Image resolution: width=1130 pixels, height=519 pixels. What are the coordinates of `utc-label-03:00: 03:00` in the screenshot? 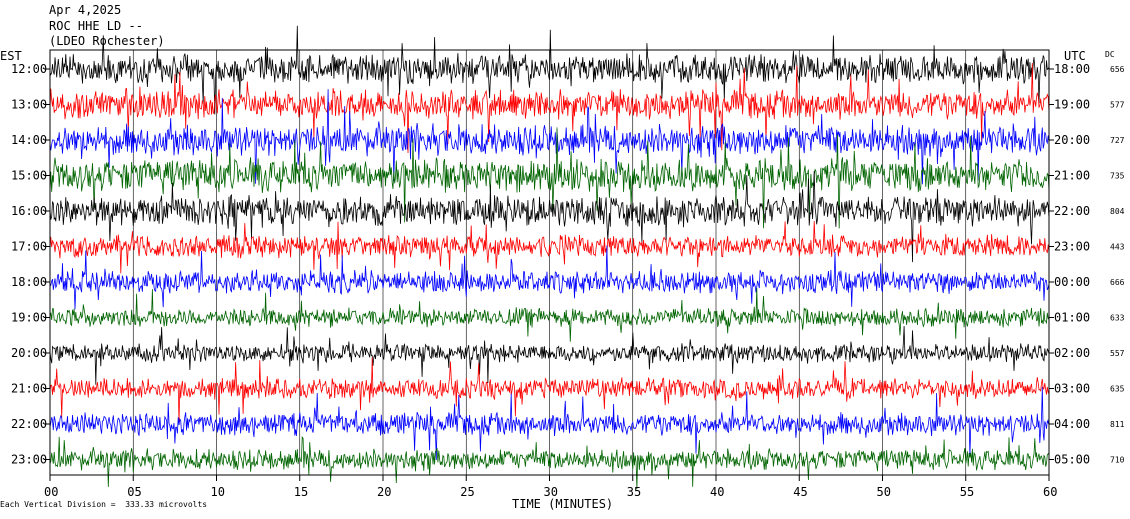 It's located at (1072, 389).